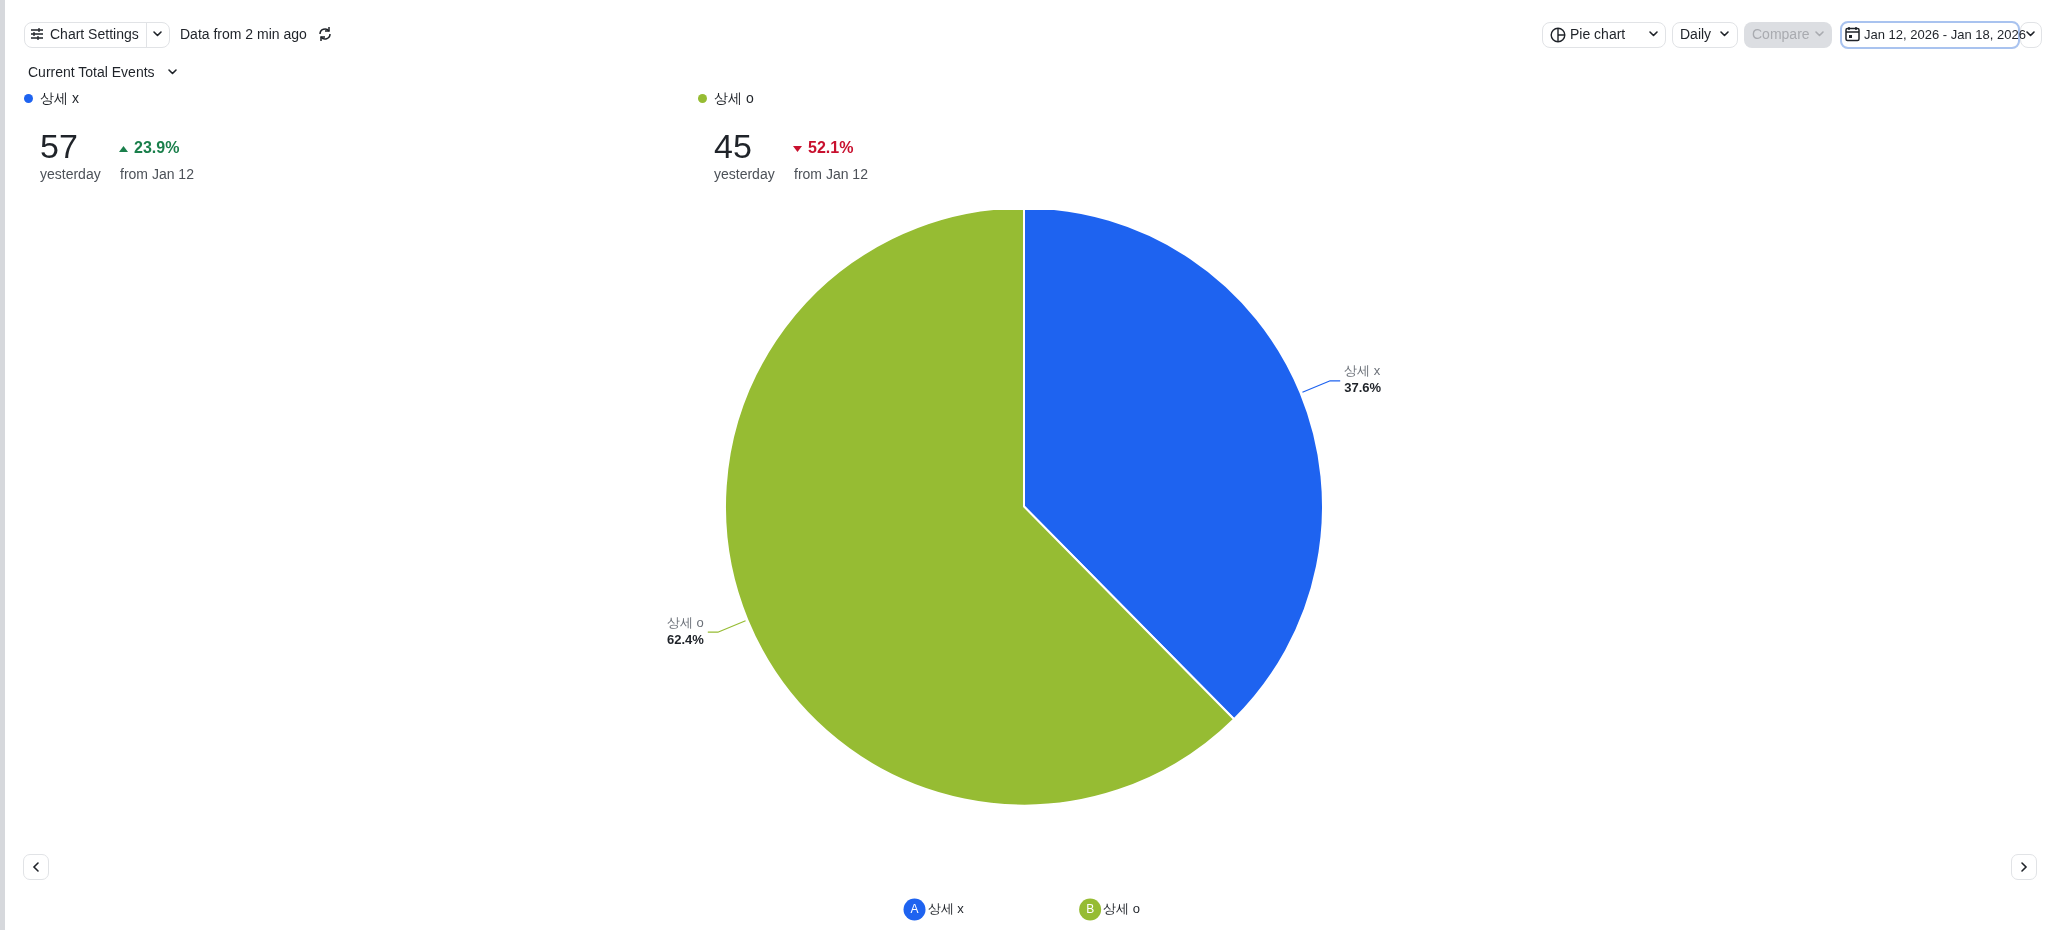 Image resolution: width=2048 pixels, height=930 pixels. What do you see at coordinates (685, 622) in the screenshot?
I see `slice-label: 상세 o` at bounding box center [685, 622].